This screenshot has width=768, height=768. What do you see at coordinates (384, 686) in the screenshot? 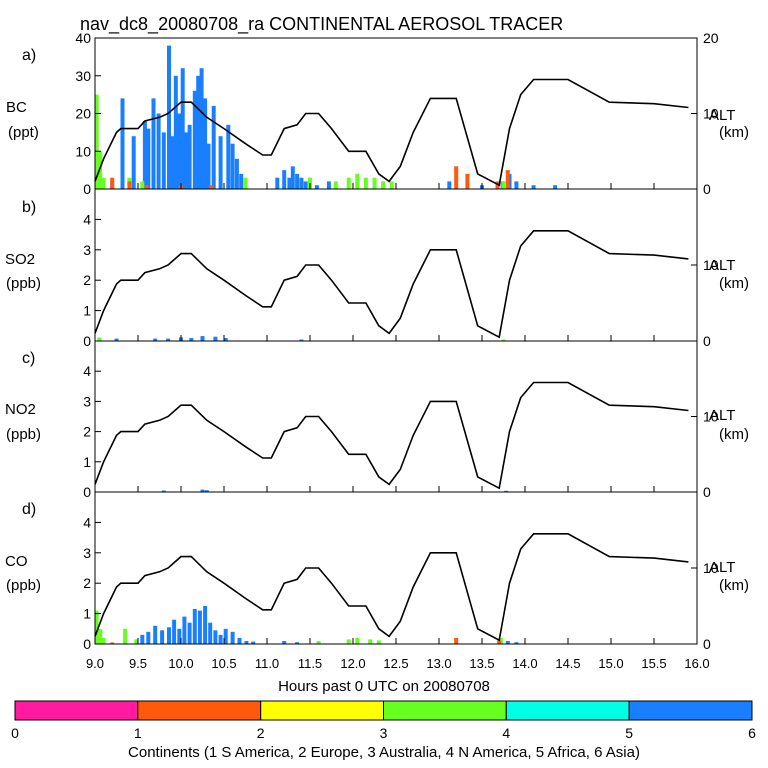
I see `x-axis-label: Hours past 0 UTC on 20080708` at bounding box center [384, 686].